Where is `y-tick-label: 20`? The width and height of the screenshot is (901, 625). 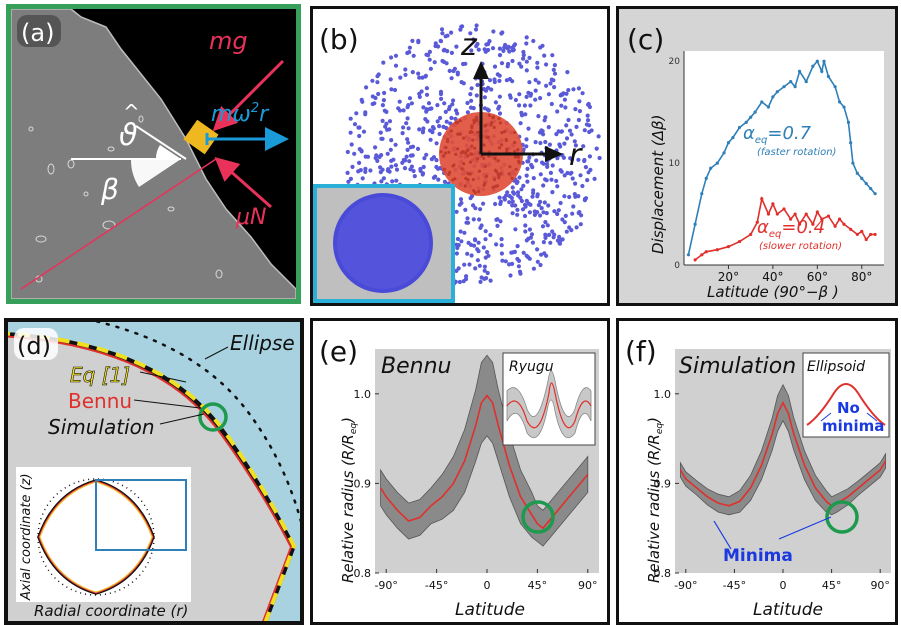
y-tick-label: 20 is located at coordinates (675, 62).